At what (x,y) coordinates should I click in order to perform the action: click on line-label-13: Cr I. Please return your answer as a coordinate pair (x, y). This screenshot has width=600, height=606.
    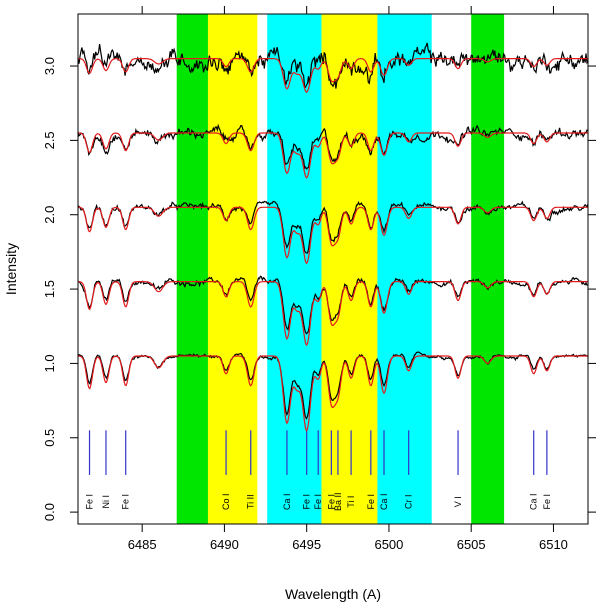
    Looking at the image, I should click on (409, 501).